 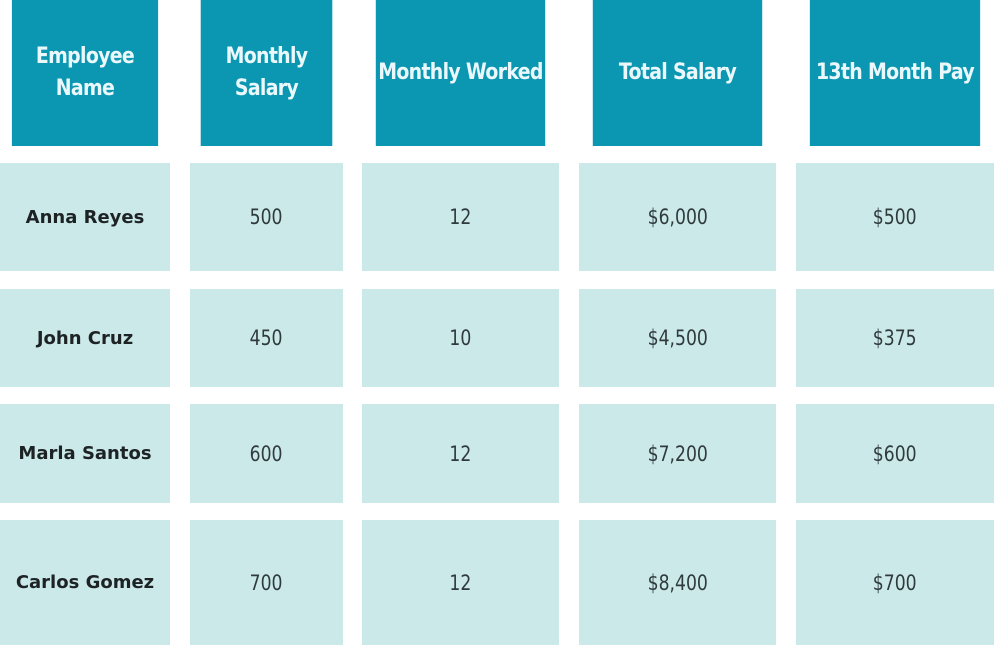 I want to click on row-3-monthly-worked-text: 12, so click(x=460, y=453).